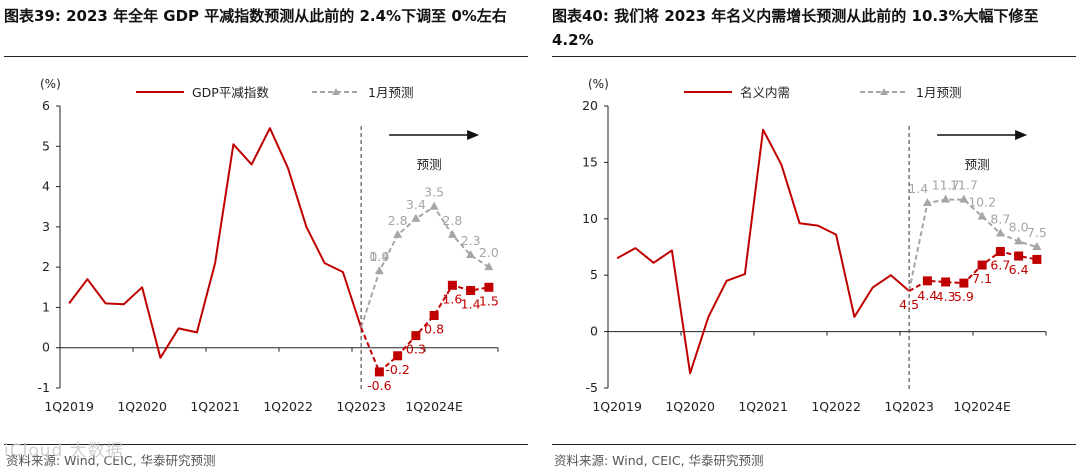 This screenshot has width=1080, height=470. Describe the element at coordinates (46, 266) in the screenshot. I see `y-tick-label: 2` at that location.